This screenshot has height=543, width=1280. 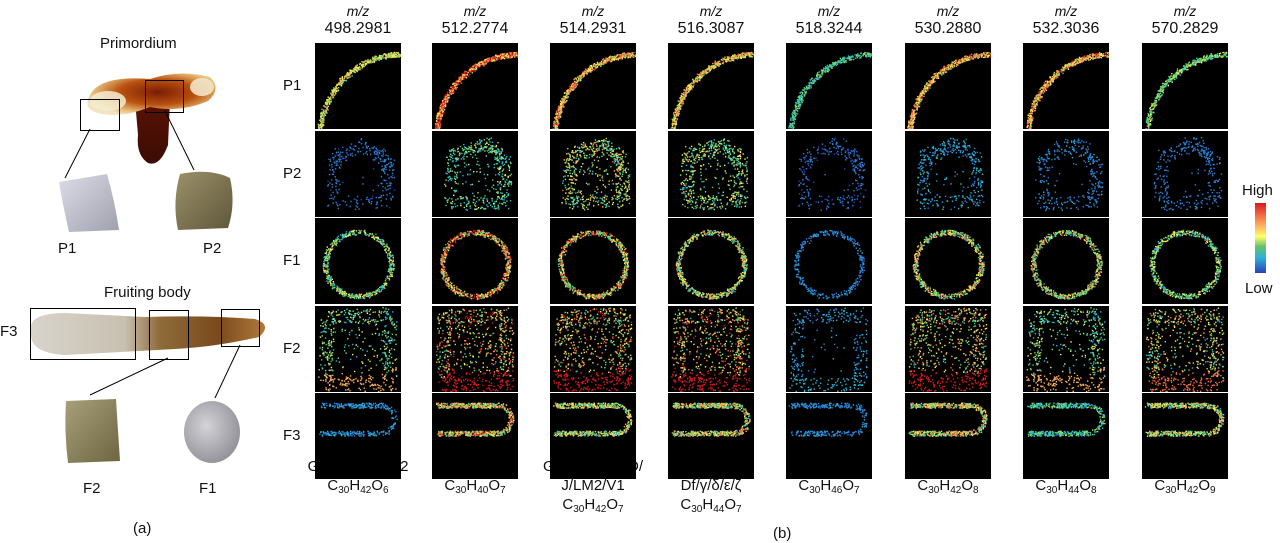 What do you see at coordinates (593, 20) in the screenshot?
I see `mz-column-header: m/z 514.2931` at bounding box center [593, 20].